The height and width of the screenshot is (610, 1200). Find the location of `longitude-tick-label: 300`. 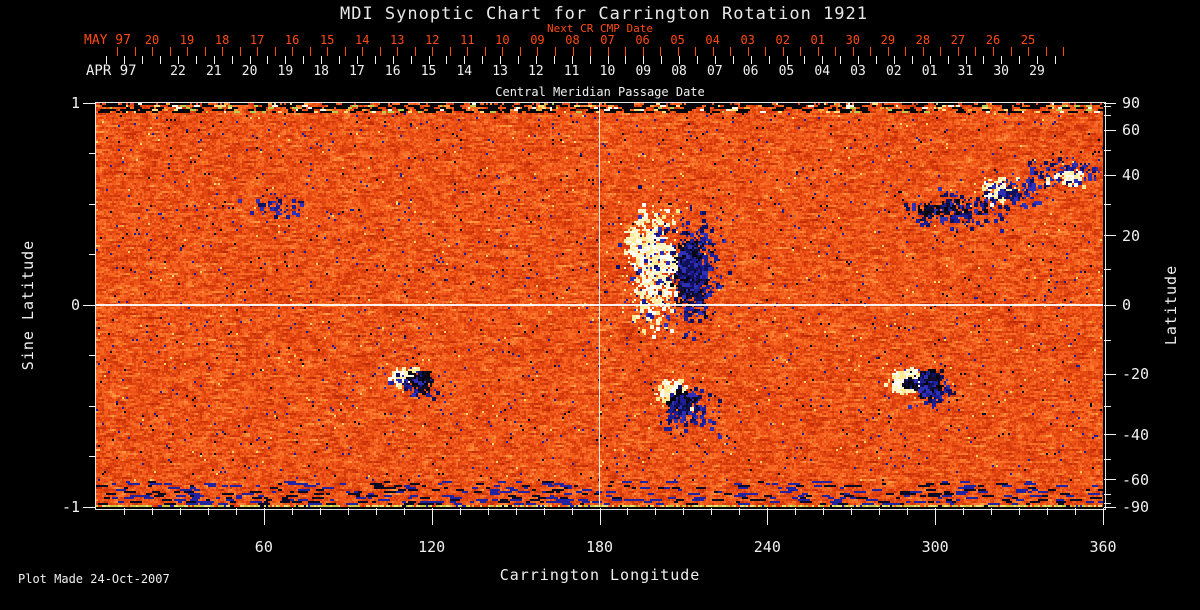

longitude-tick-label: 300 is located at coordinates (935, 547).